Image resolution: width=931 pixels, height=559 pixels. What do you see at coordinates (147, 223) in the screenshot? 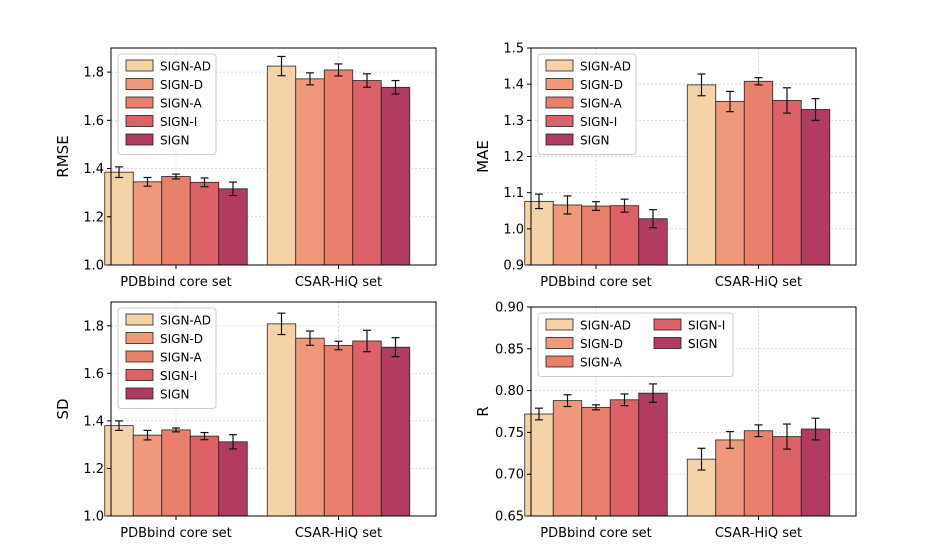
I see `bar-sign-d-pdbbind` at bounding box center [147, 223].